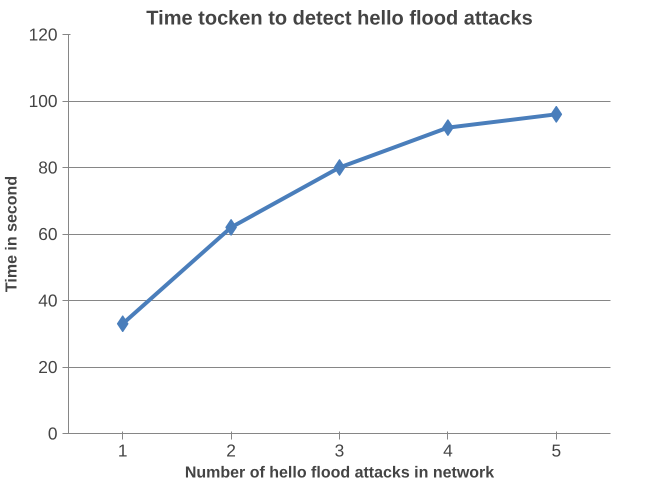  I want to click on y-tick-label: 80, so click(48, 168).